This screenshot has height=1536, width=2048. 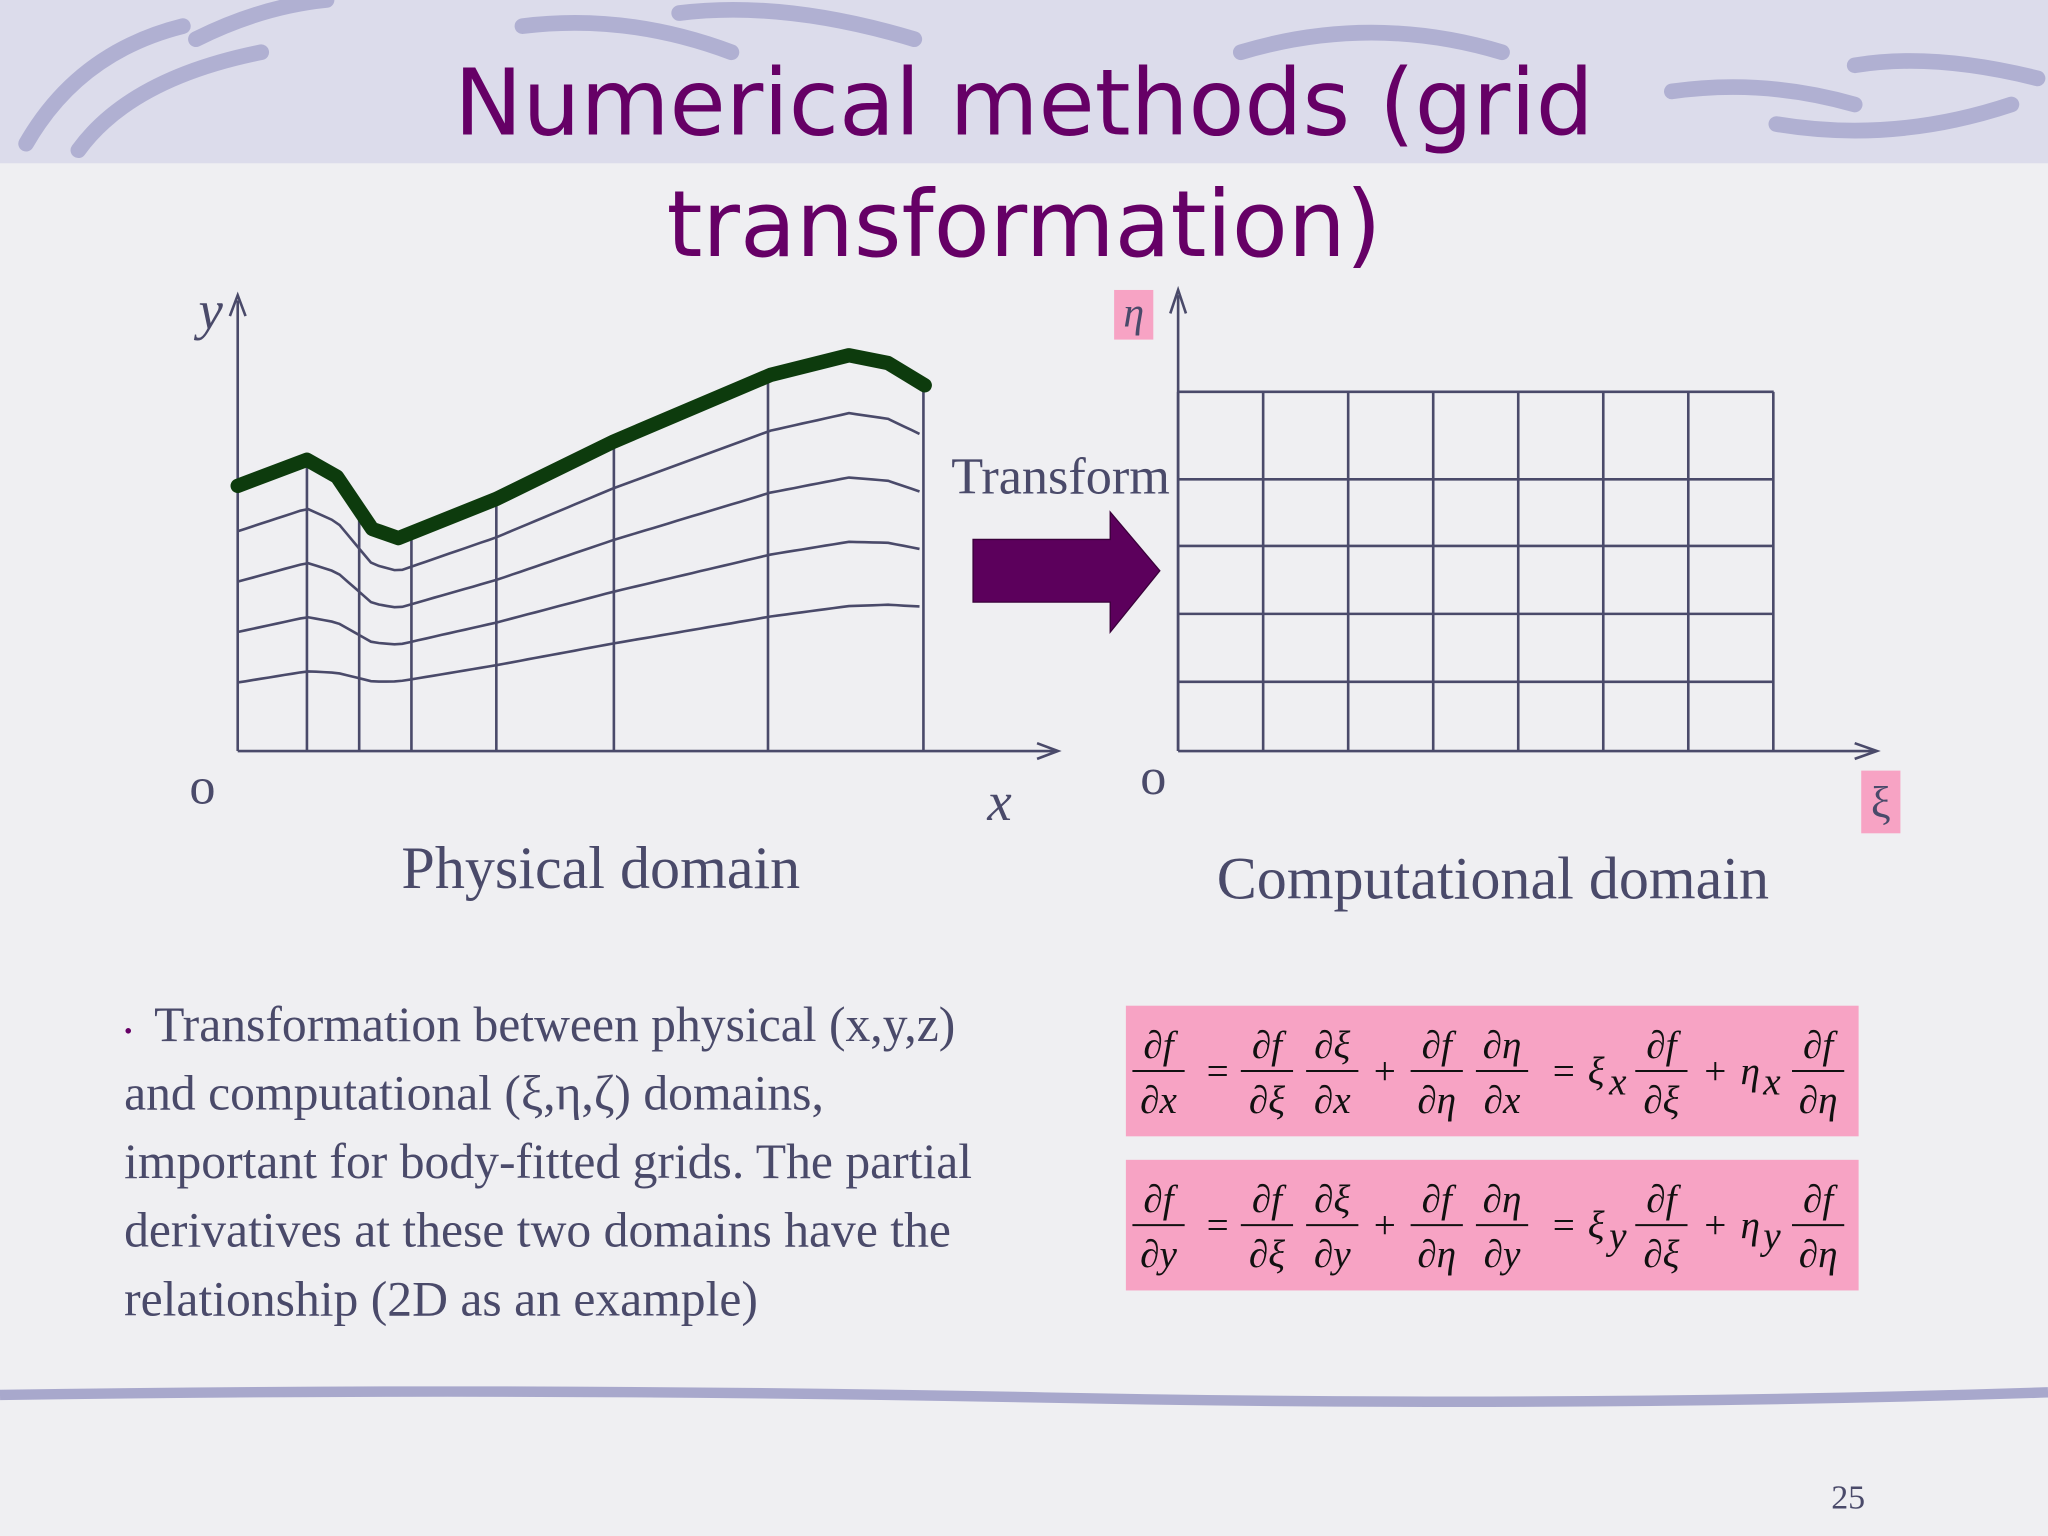 What do you see at coordinates (998, 801) in the screenshot?
I see `x-axis-label: x` at bounding box center [998, 801].